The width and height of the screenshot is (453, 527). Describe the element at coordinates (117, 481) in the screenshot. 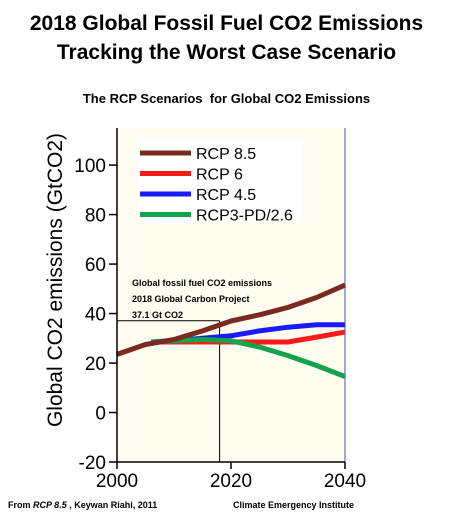

I see `x-tick-label: 2000` at that location.